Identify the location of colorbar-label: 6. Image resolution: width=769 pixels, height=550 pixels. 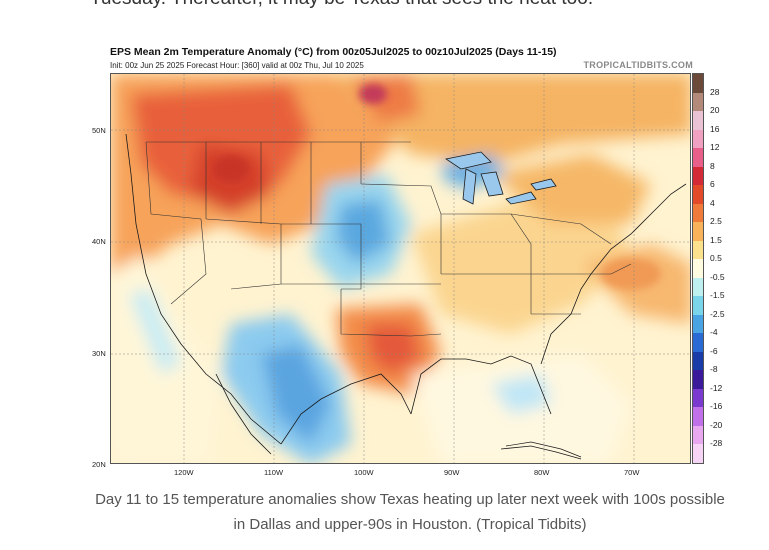
(712, 184).